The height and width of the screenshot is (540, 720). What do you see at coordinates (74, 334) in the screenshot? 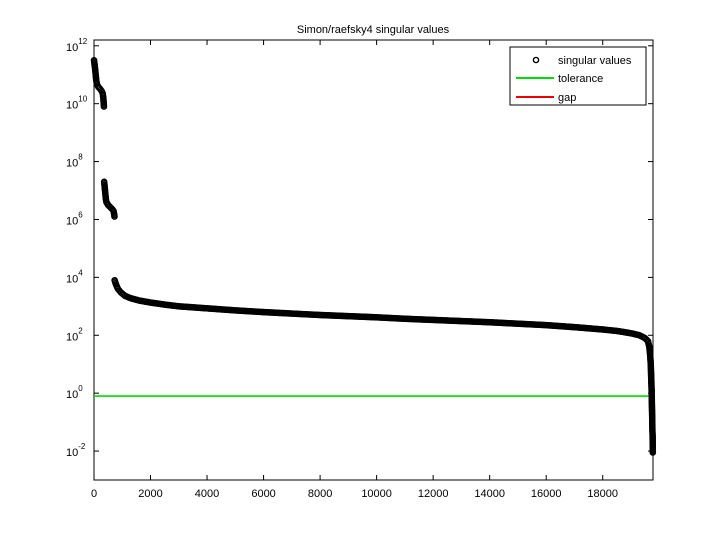
I see `y-tick-label: 10²` at bounding box center [74, 334].